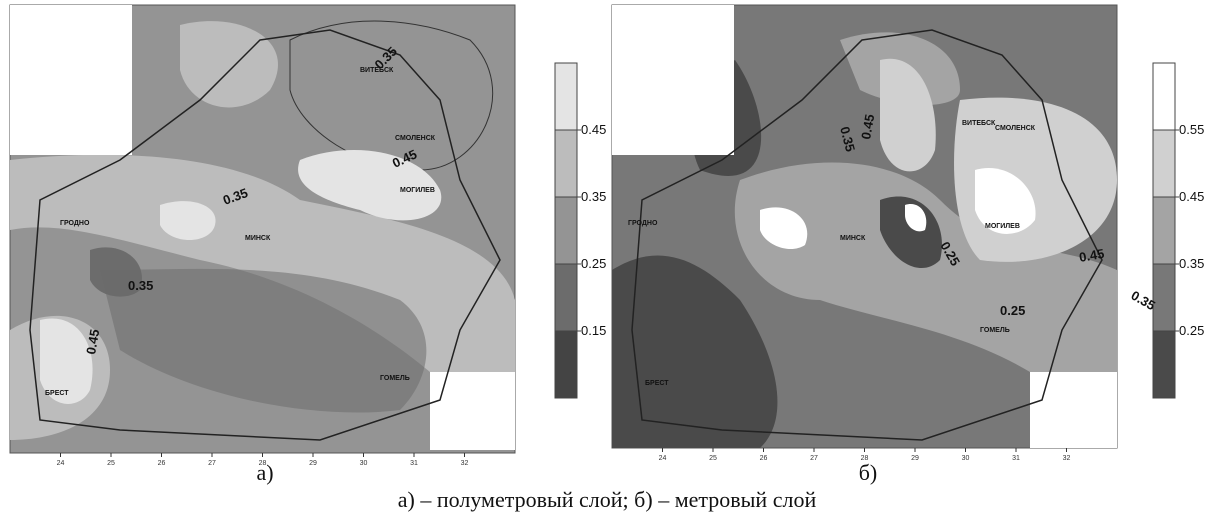 The width and height of the screenshot is (1215, 518). What do you see at coordinates (264, 472) in the screenshot?
I see `panel-label: а)` at bounding box center [264, 472].